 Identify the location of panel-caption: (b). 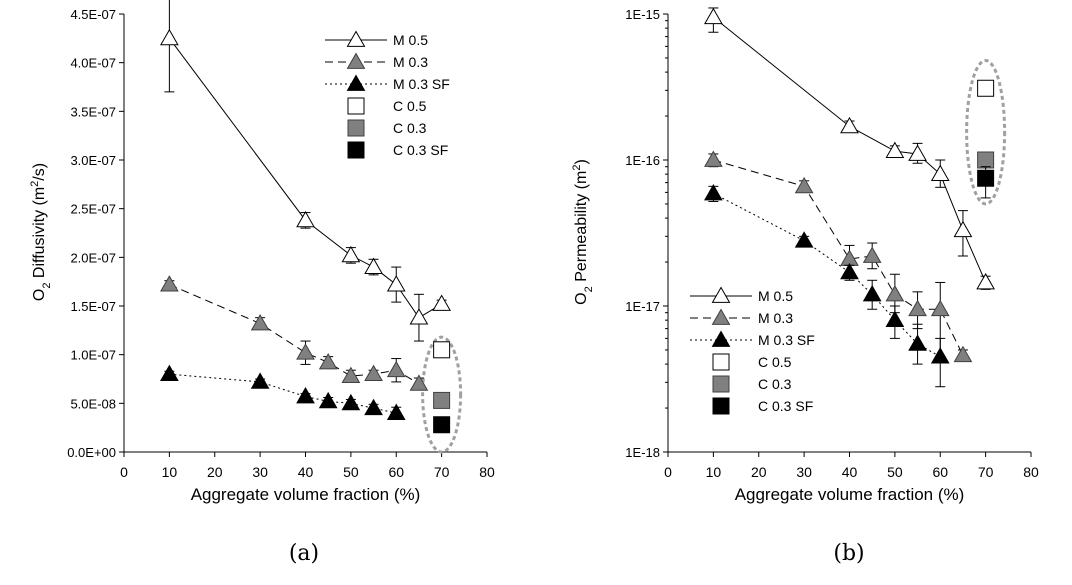
(848, 553).